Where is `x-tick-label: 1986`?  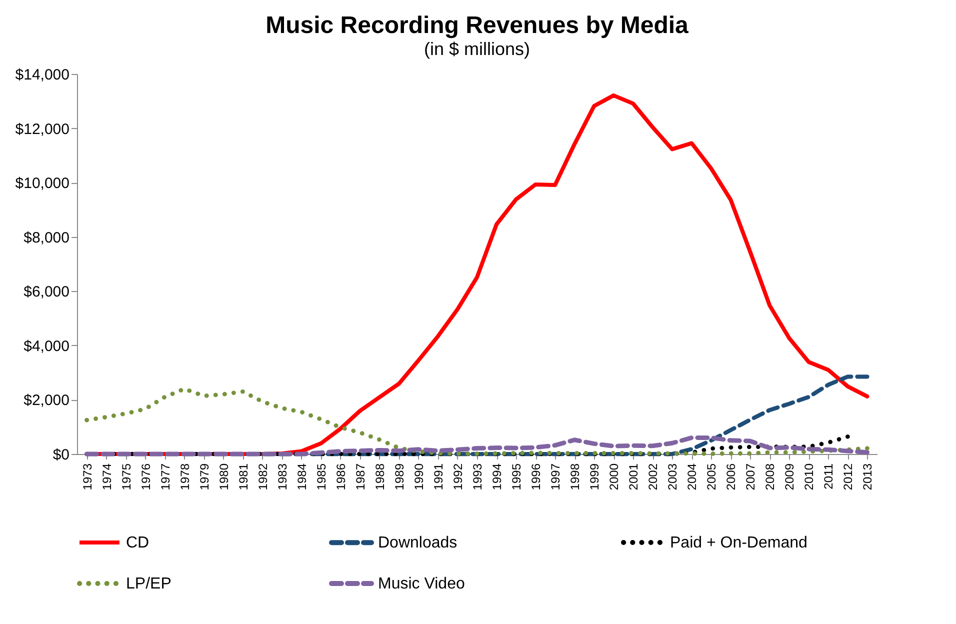 x-tick-label: 1986 is located at coordinates (341, 476).